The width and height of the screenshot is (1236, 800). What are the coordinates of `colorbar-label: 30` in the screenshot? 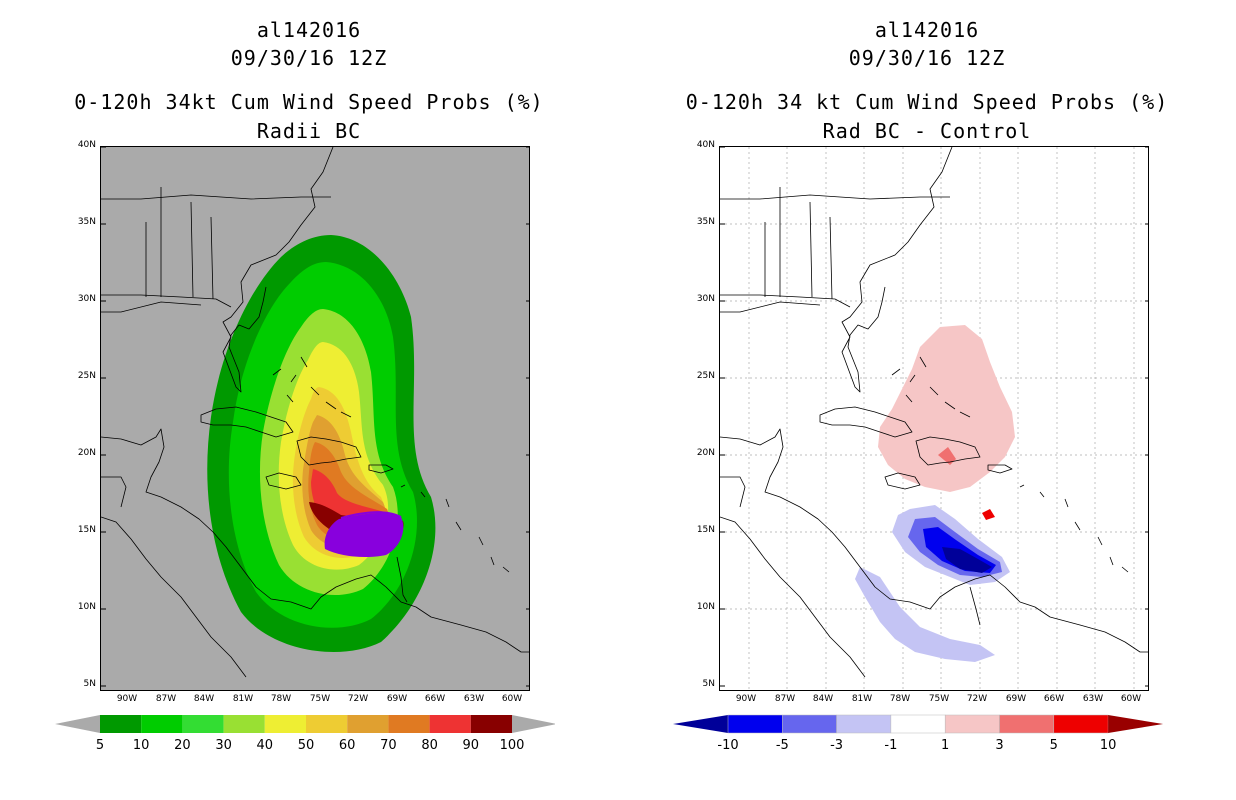 It's located at (223, 745).